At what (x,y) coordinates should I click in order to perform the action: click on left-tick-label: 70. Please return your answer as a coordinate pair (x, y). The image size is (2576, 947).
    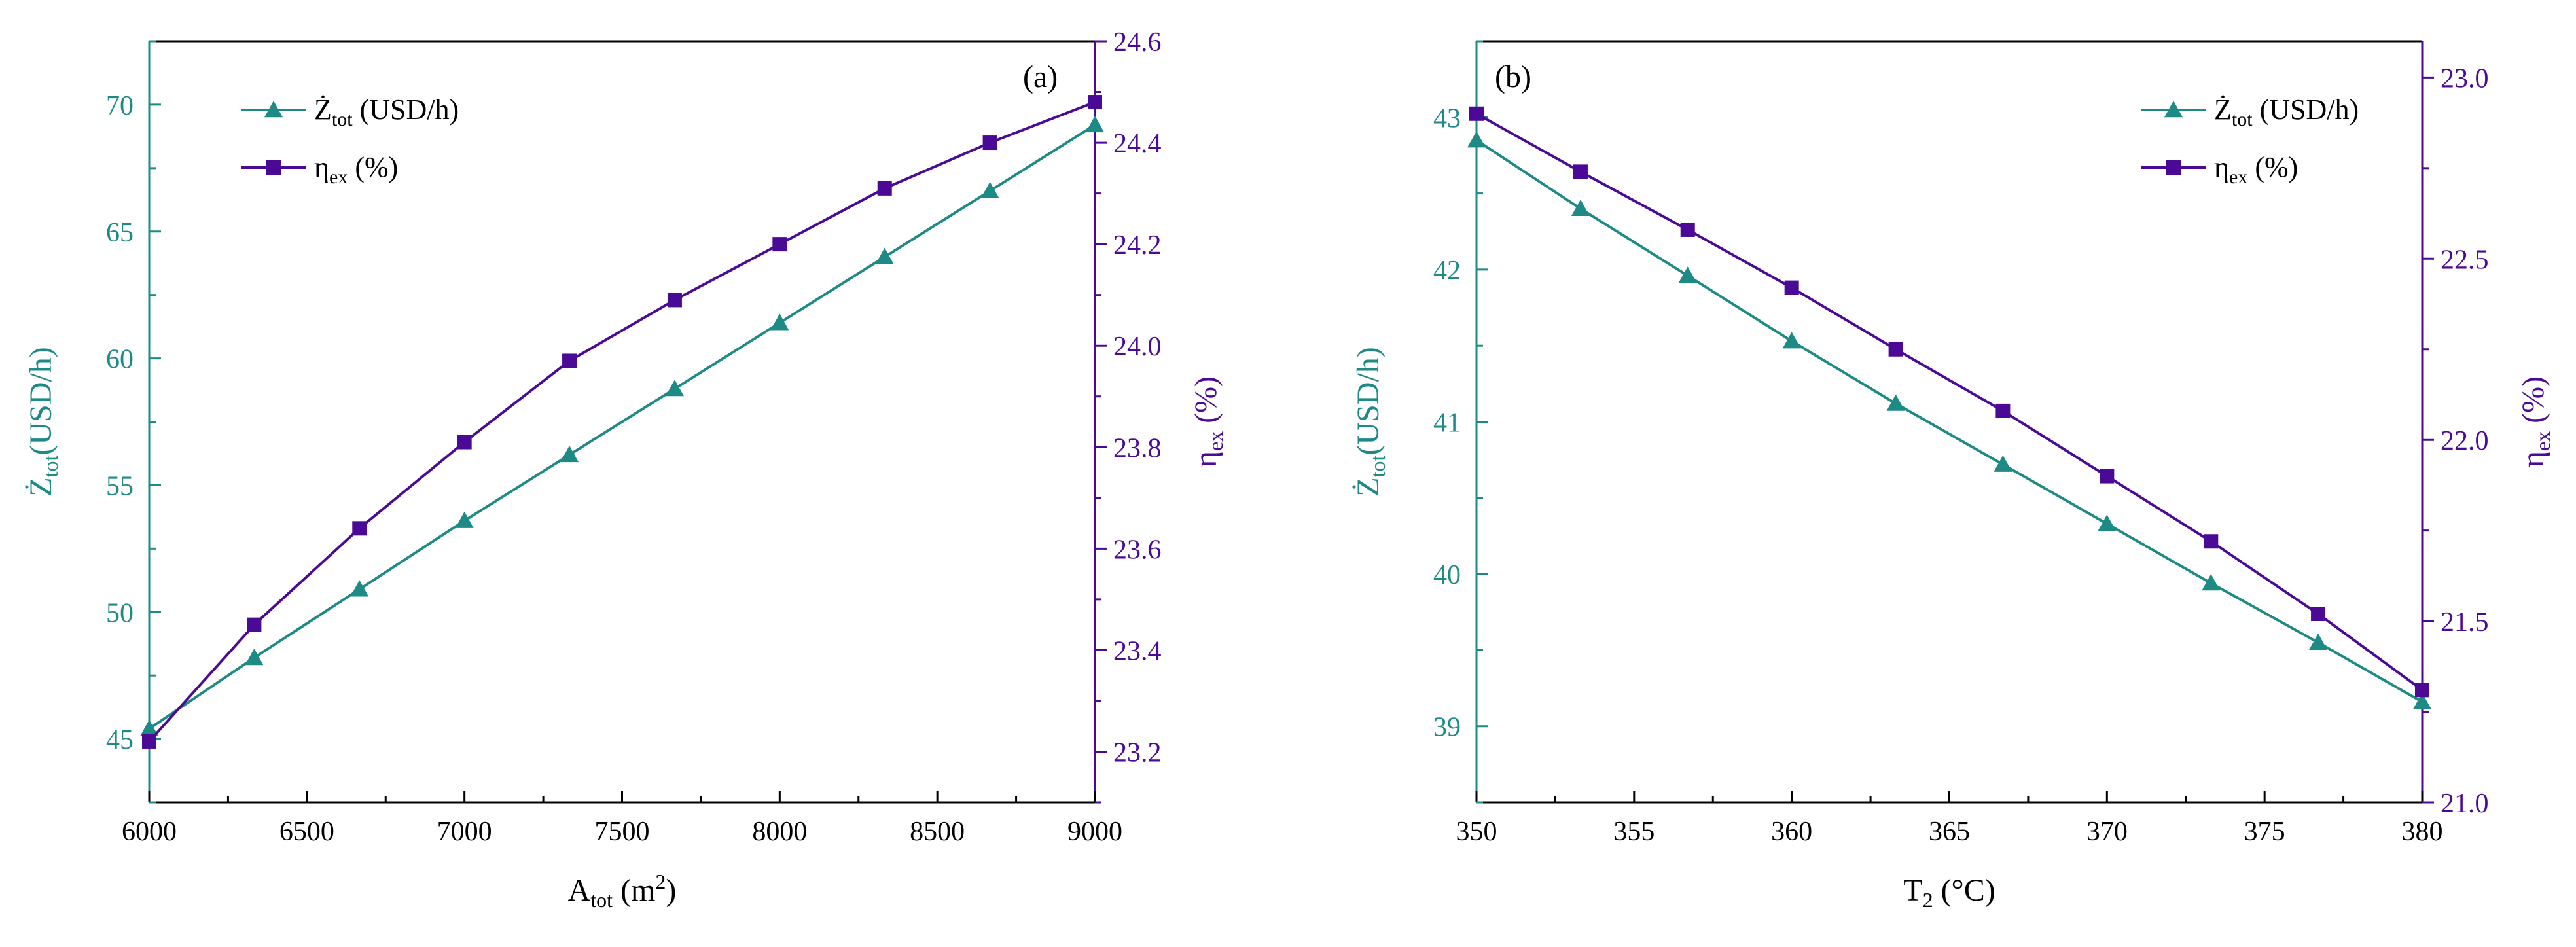
    Looking at the image, I should click on (120, 106).